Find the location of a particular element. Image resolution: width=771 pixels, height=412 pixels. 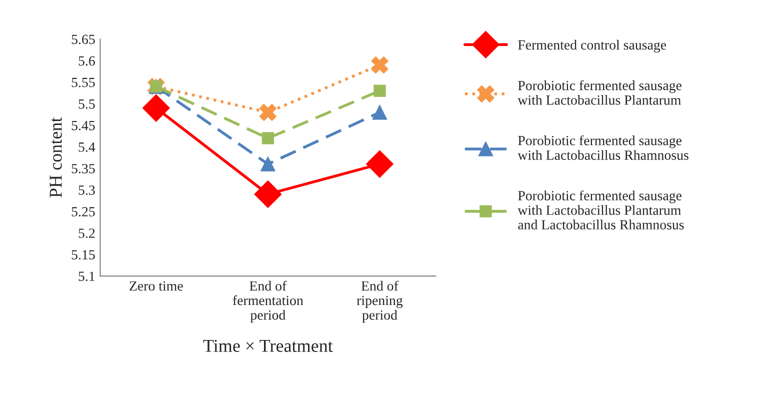

legend-label: Porobiotic fermented sausage with Lactobacillus Rhamnosus is located at coordinates (603, 147).